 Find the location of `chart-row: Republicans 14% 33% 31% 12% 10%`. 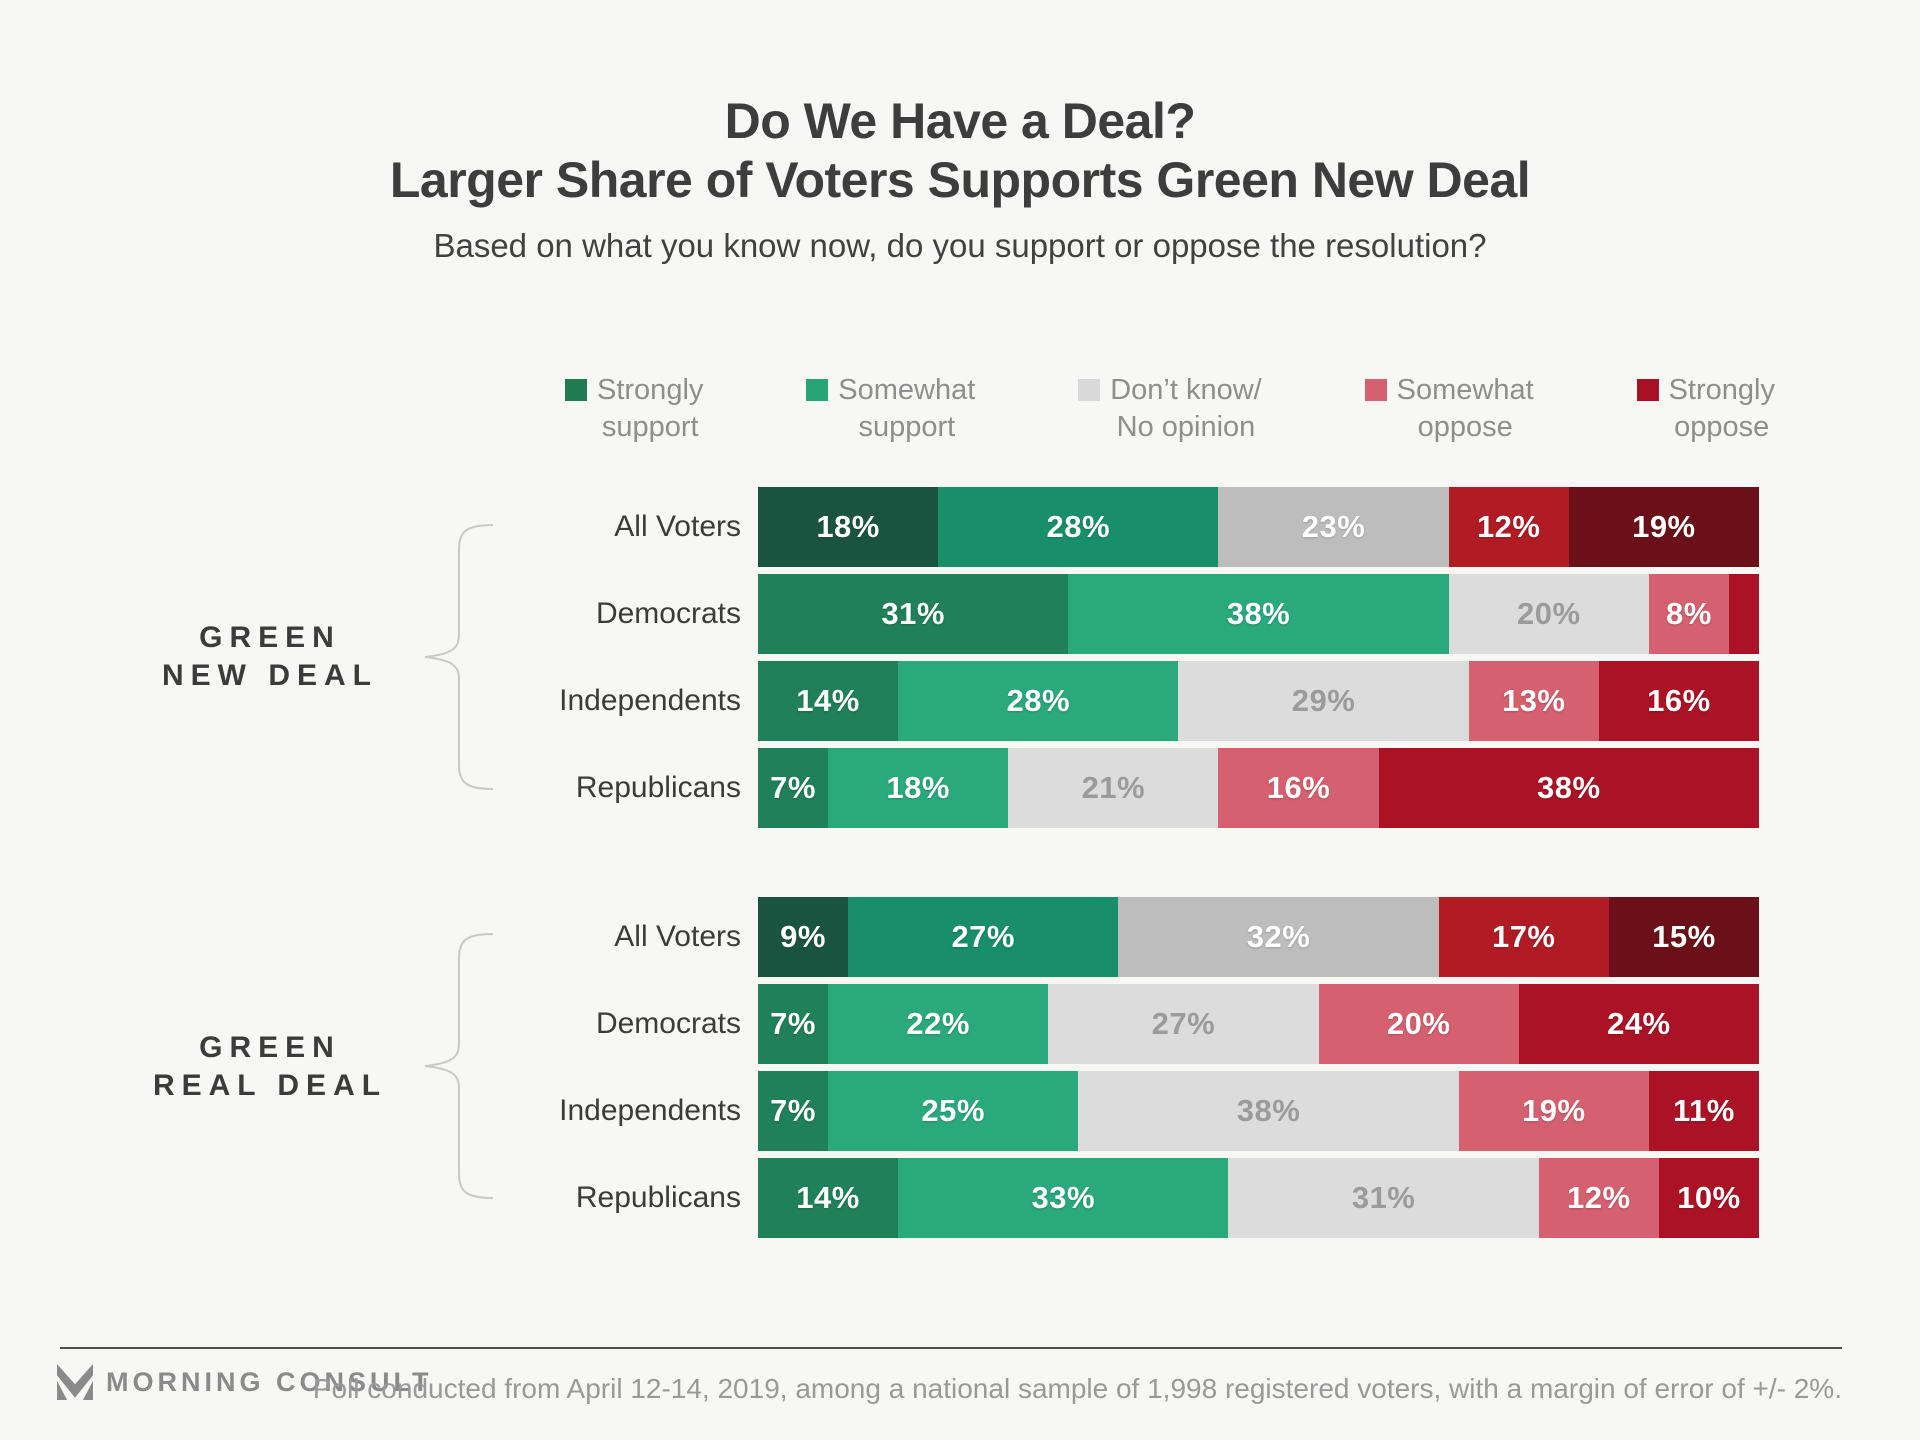

chart-row: Republicans 14% 33% 31% 12% 10% is located at coordinates (960, 1198).